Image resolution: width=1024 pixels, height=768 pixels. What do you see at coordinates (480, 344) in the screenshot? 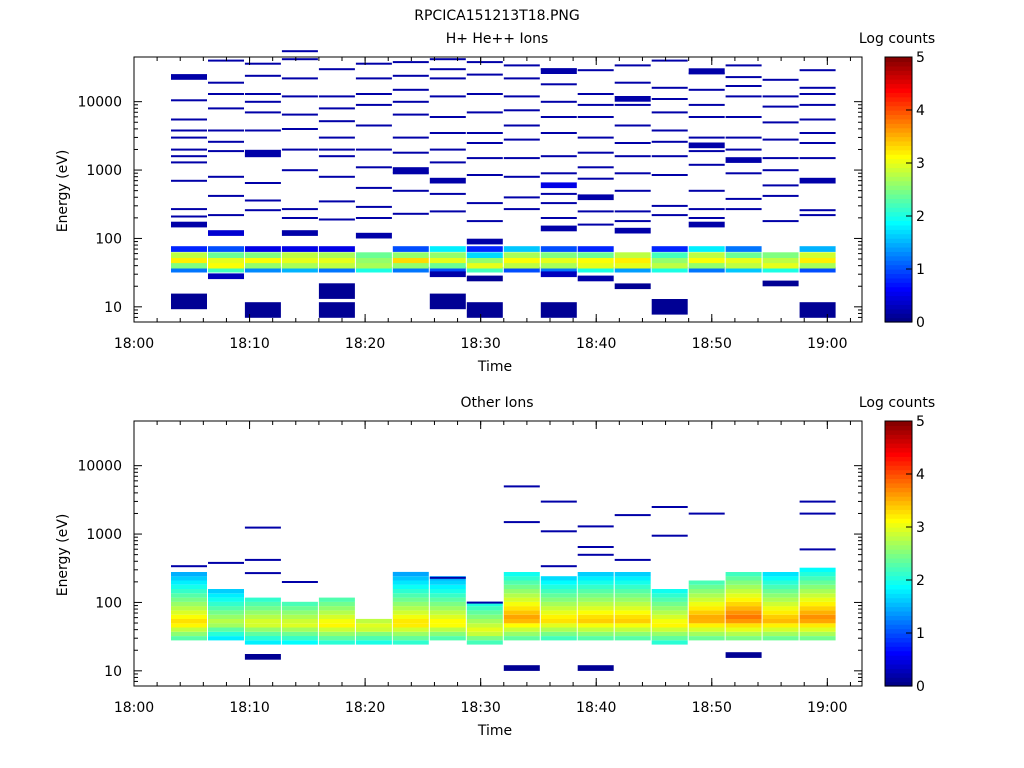
I see `x-tick-label: 18:30` at bounding box center [480, 344].